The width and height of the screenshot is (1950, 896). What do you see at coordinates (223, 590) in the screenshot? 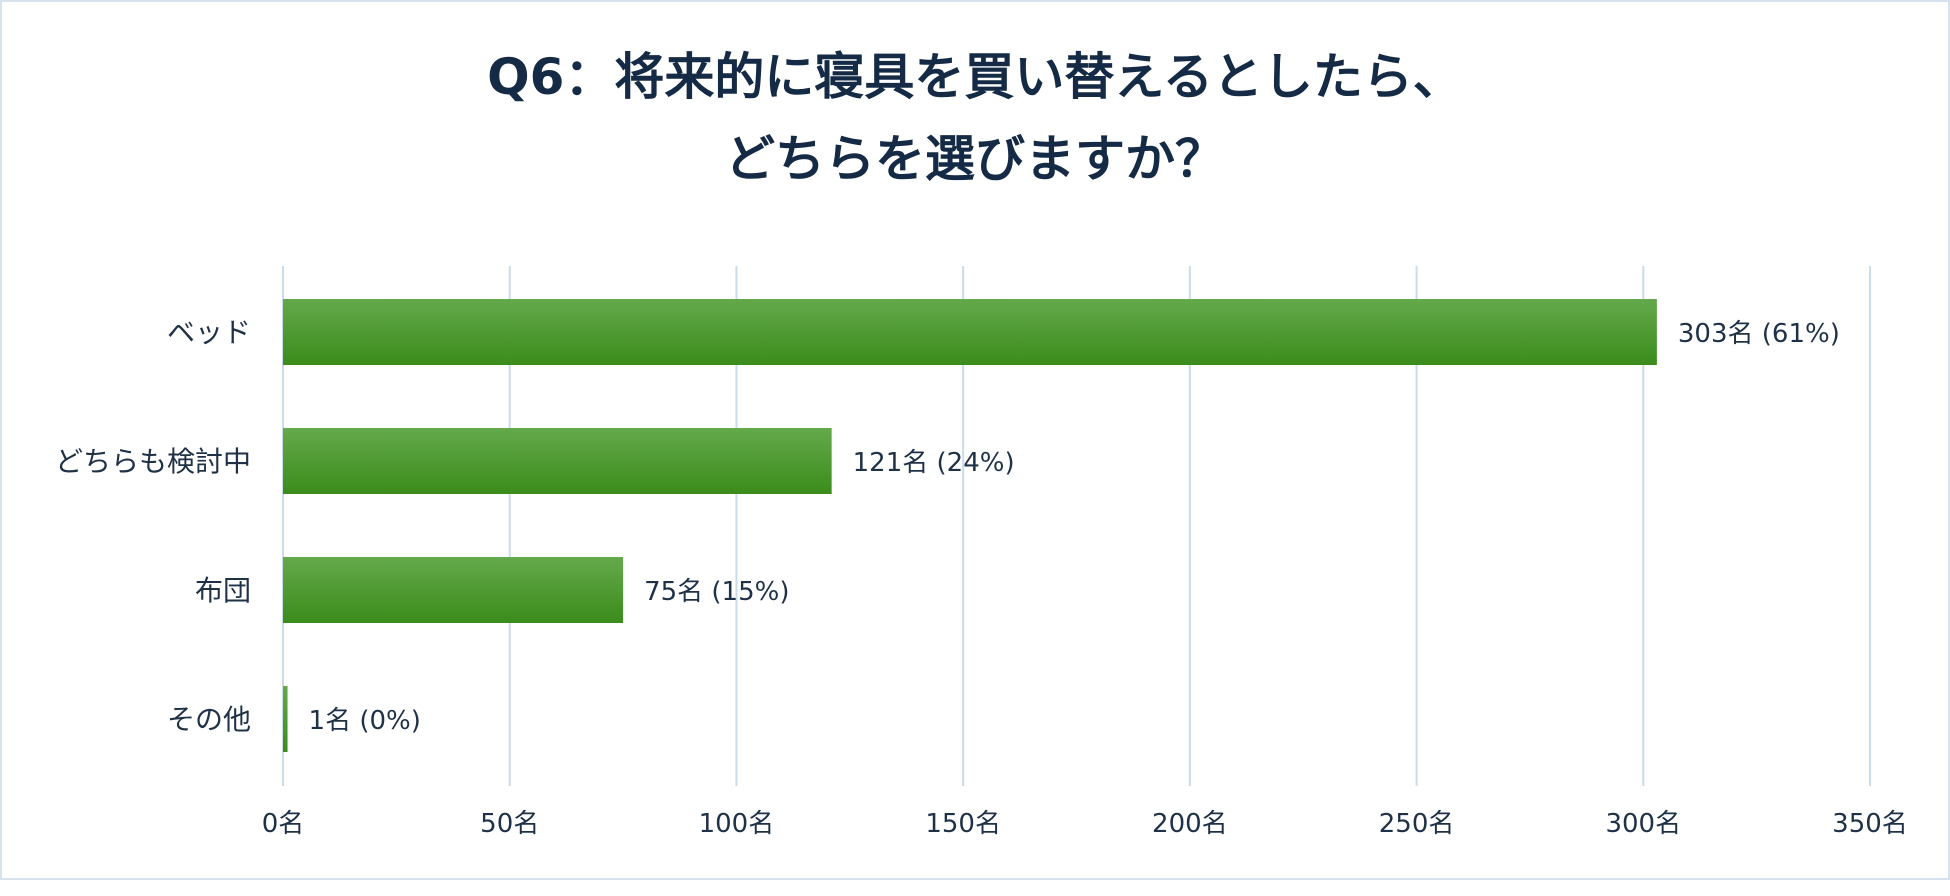
I see `category-label: 布団` at bounding box center [223, 590].